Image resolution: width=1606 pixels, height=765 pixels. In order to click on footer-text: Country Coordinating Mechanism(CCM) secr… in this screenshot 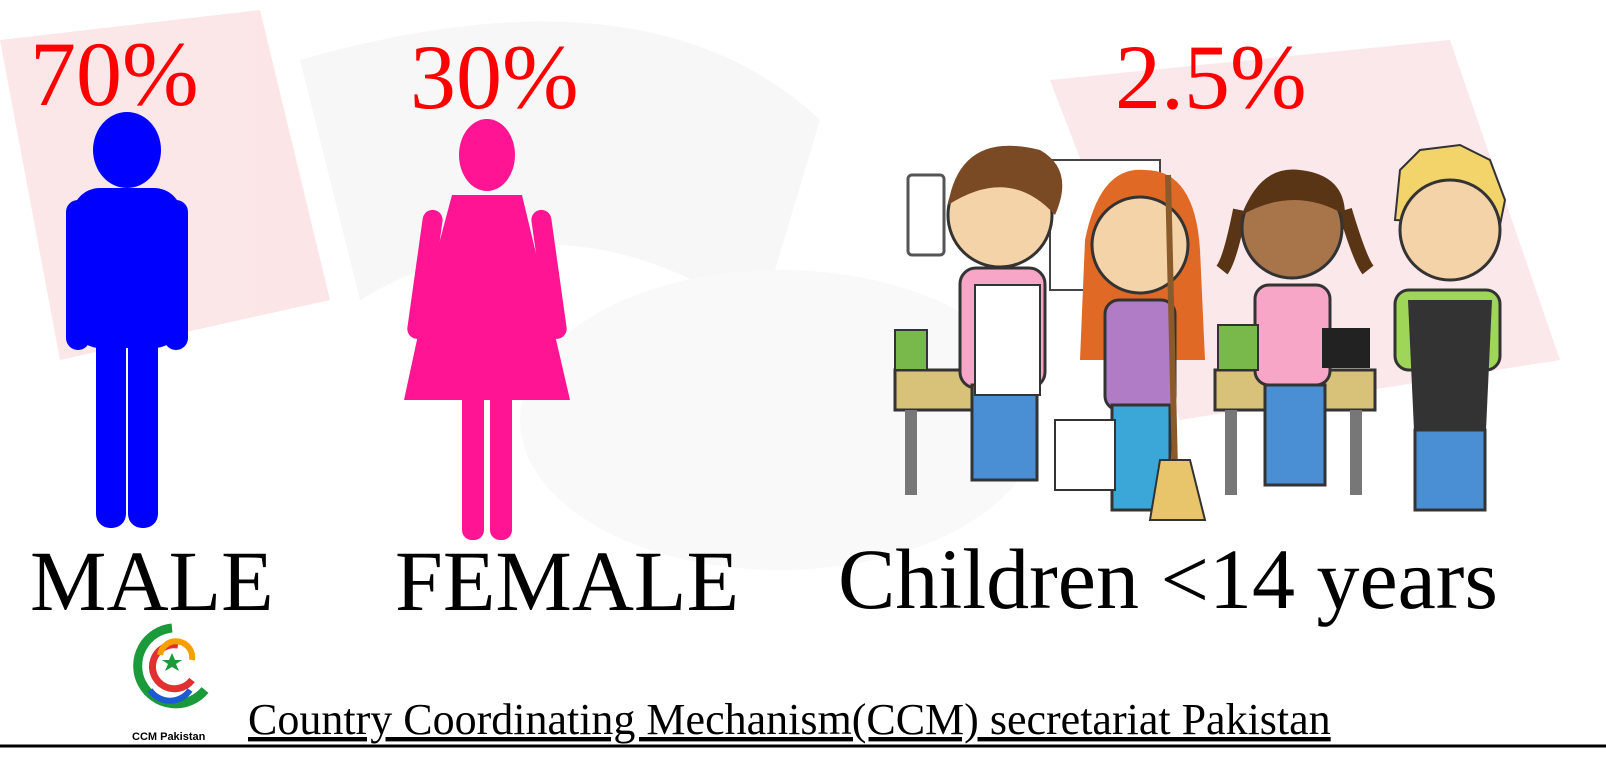, I will do `click(789, 719)`.